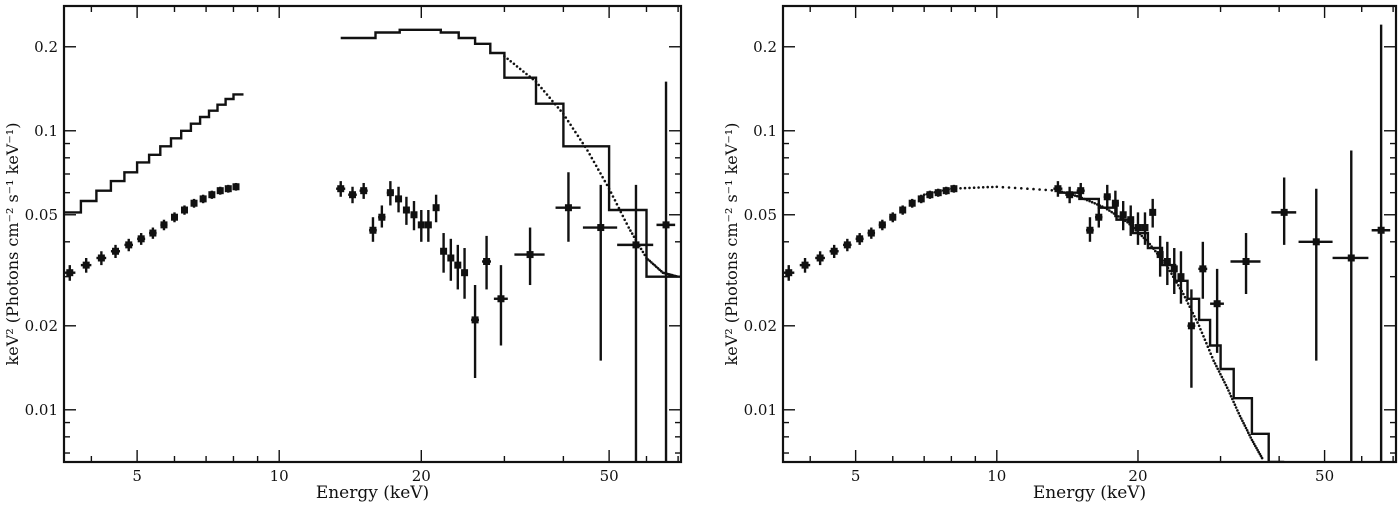  Describe the element at coordinates (279, 476) in the screenshot. I see `x-tick-label: 10` at that location.